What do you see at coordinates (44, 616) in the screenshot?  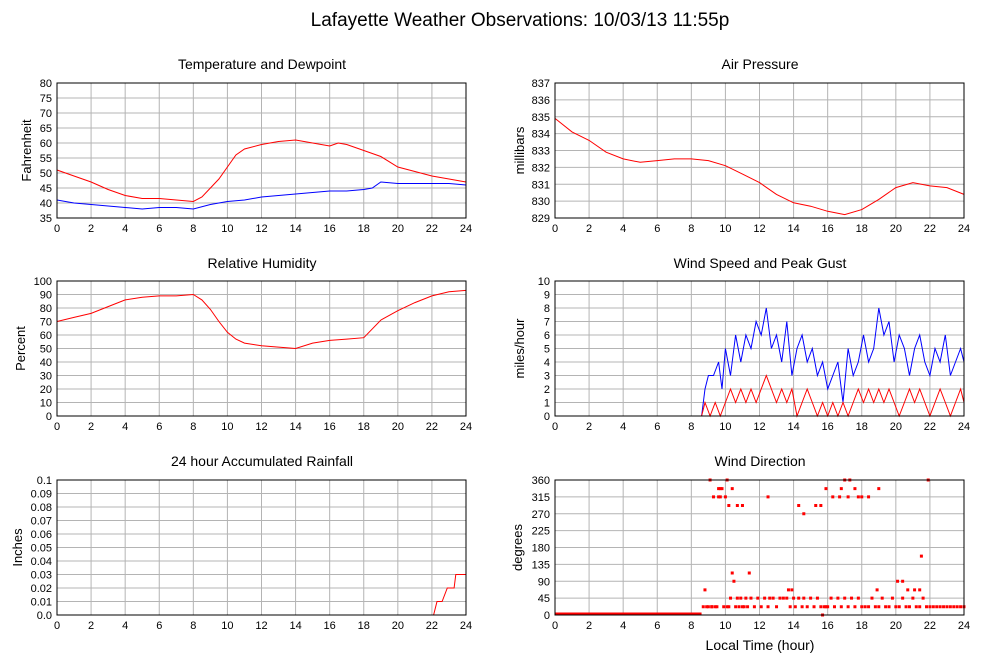 I see `y-tick-label: 0.0` at bounding box center [44, 616].